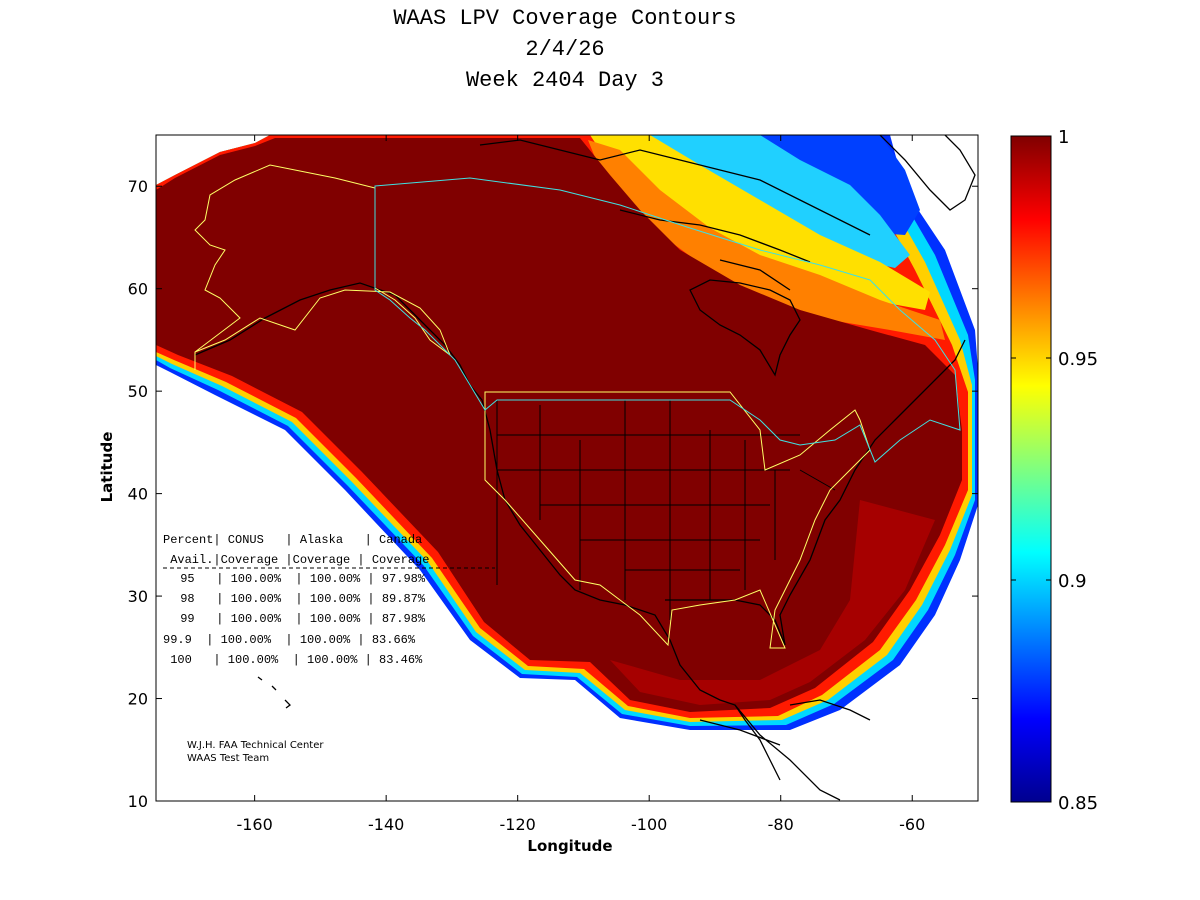 The image size is (1200, 900). I want to click on canada-degraded-yellow, so click(760, 222).